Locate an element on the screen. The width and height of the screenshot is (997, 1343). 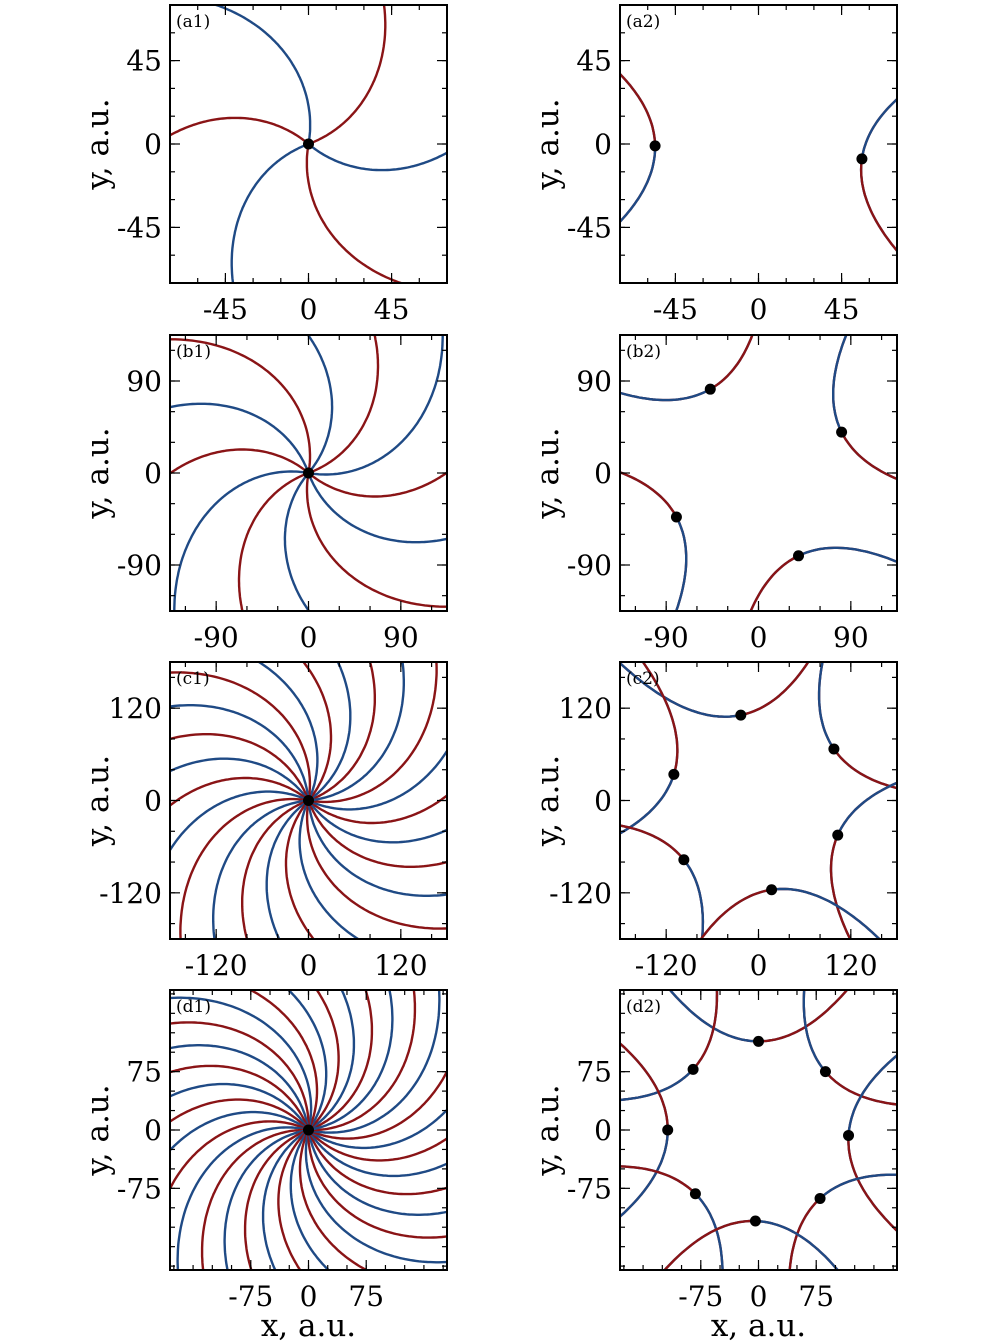
y-tick-label: -45 is located at coordinates (139, 227).